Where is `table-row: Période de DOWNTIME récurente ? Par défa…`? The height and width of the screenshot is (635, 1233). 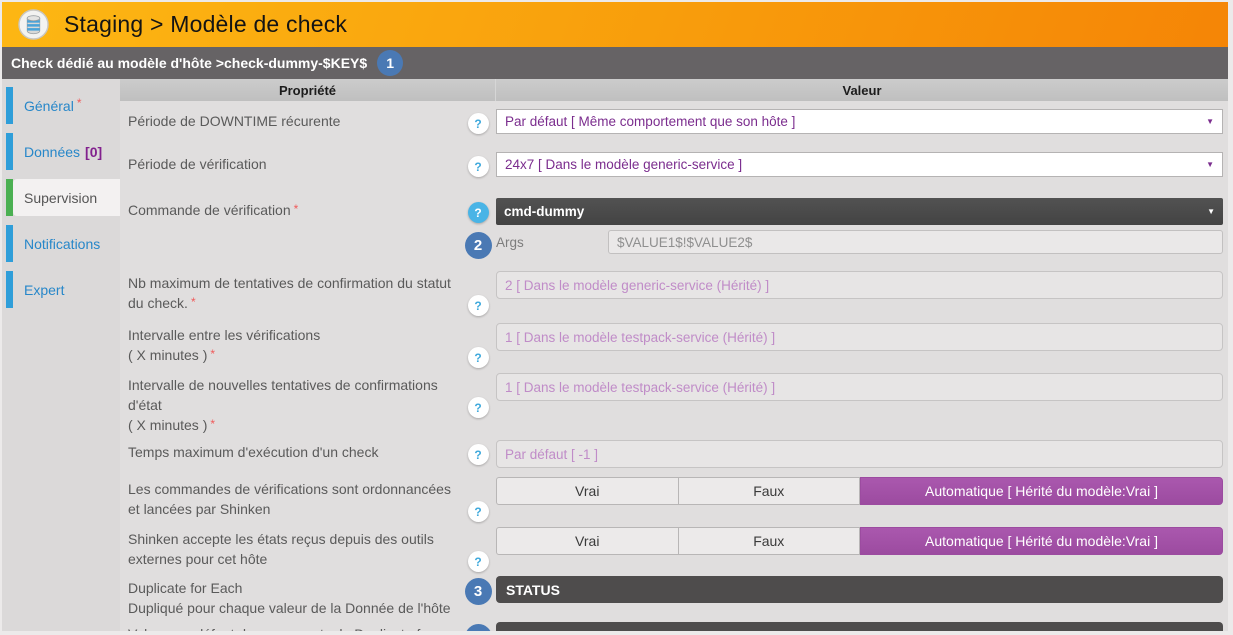 table-row: Période de DOWNTIME récurente ? Par défa… is located at coordinates (674, 126).